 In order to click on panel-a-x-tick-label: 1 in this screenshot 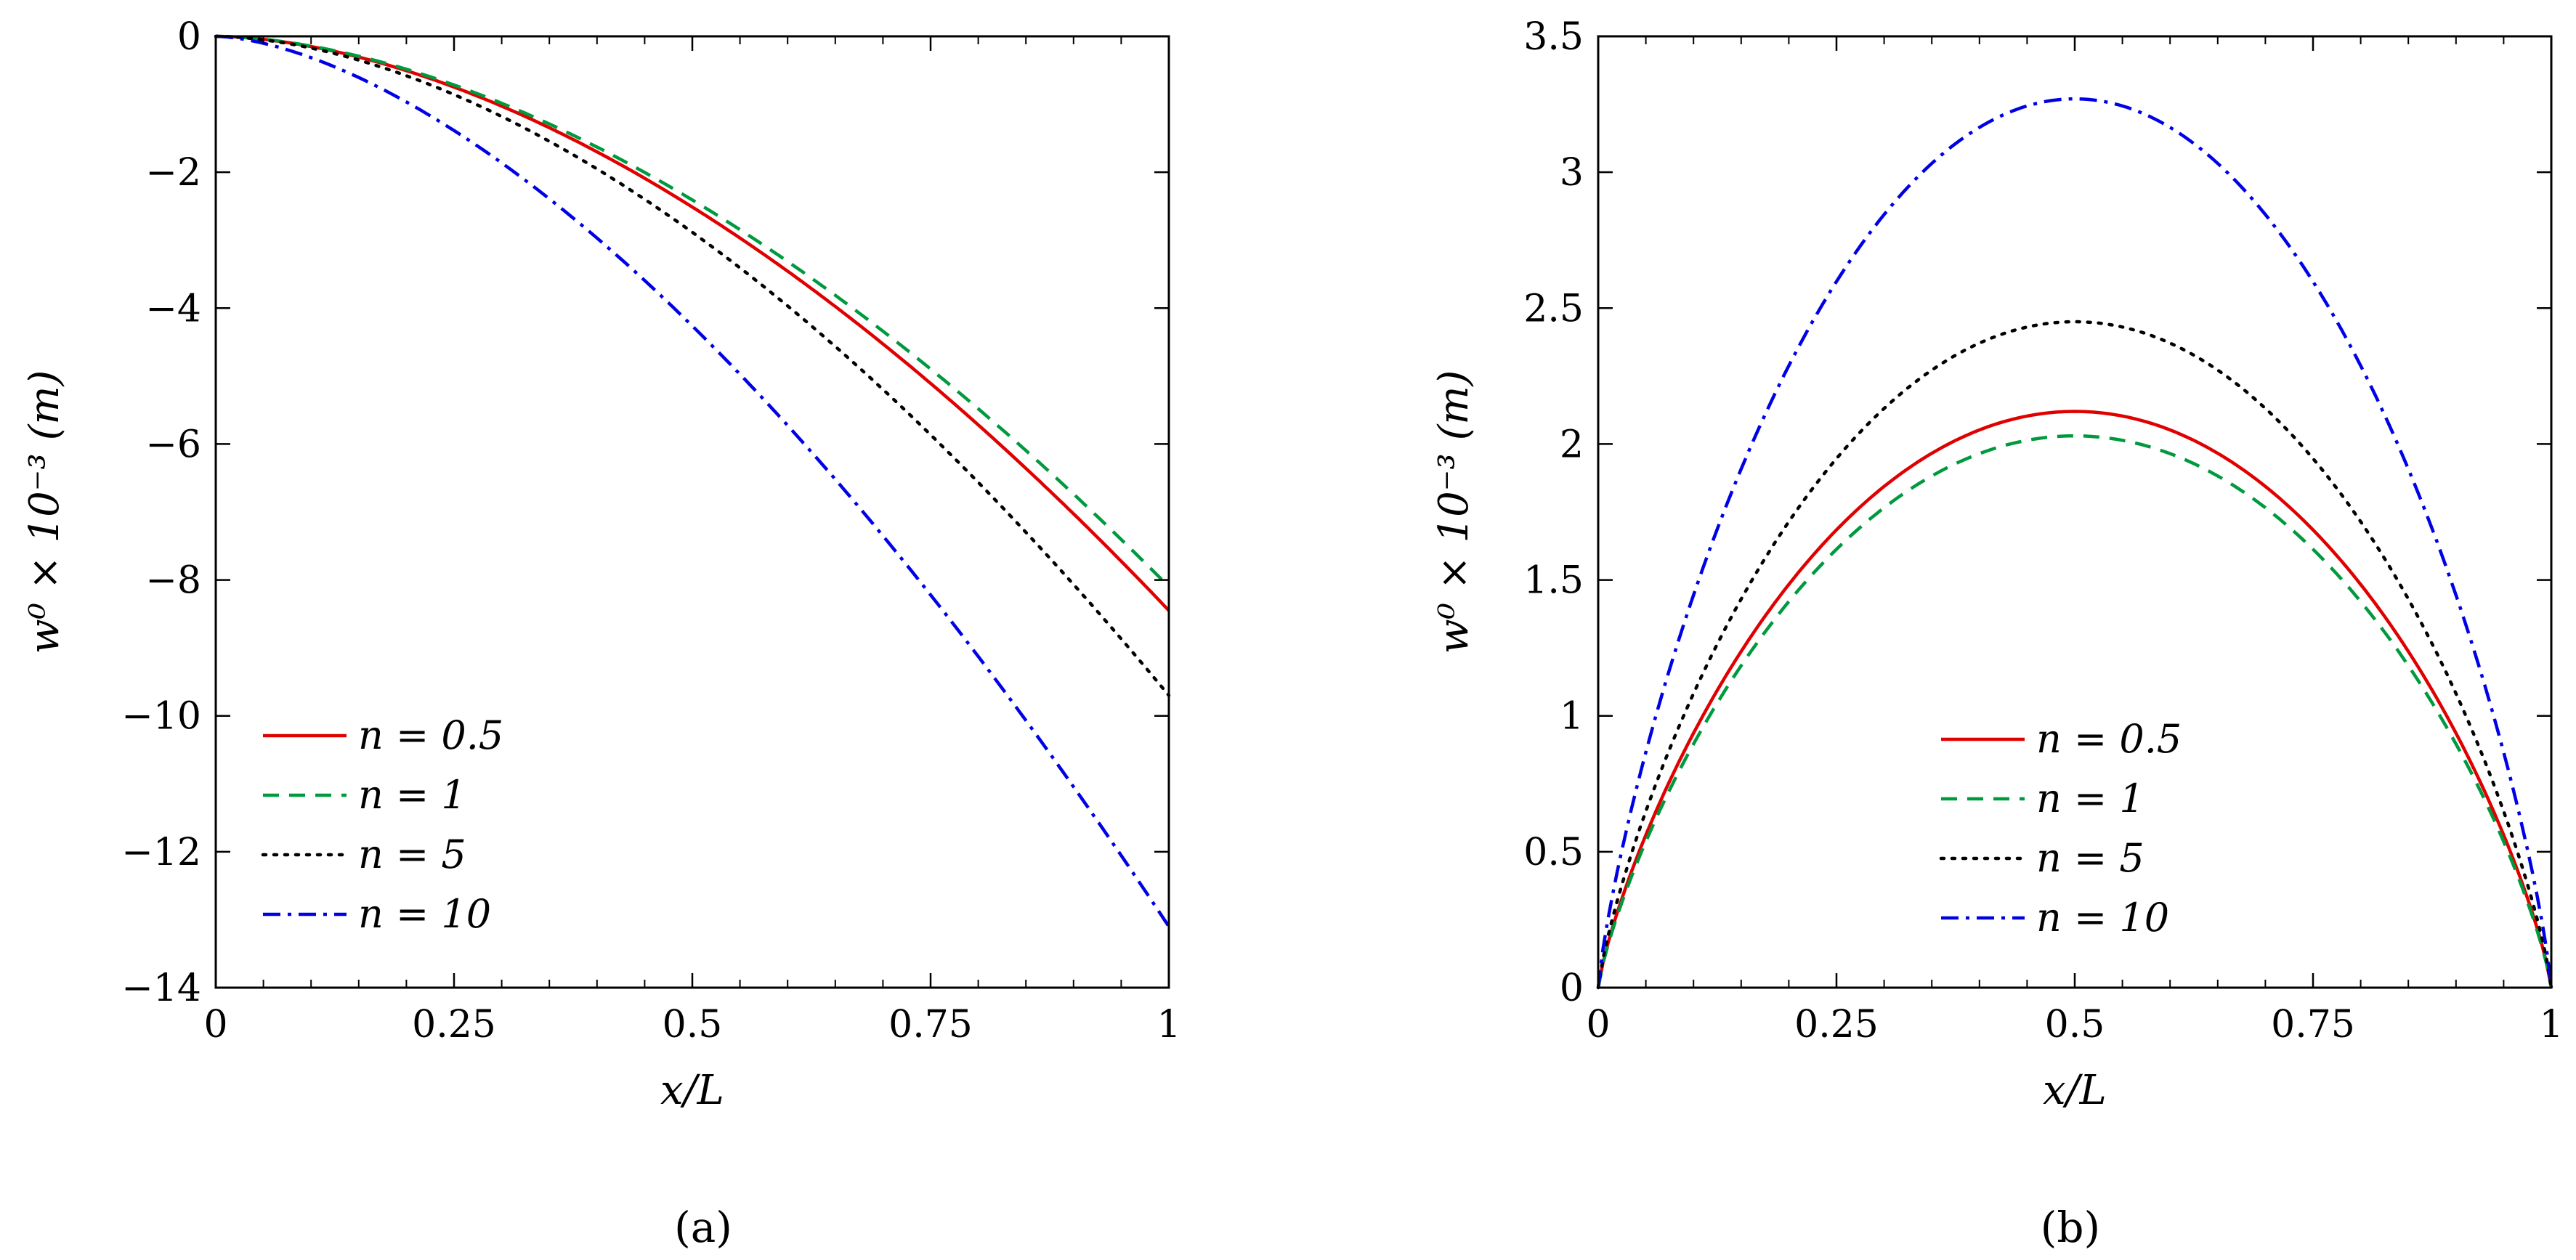, I will do `click(1168, 1024)`.